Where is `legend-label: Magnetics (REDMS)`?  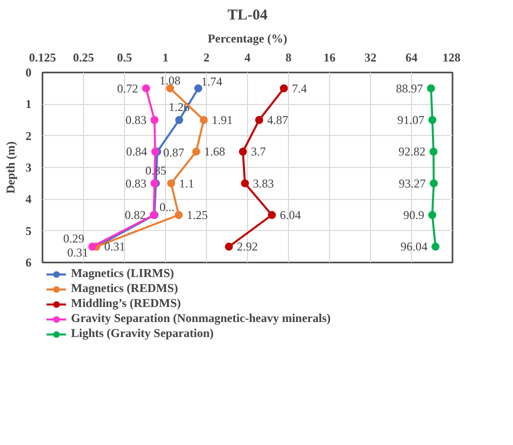
legend-label: Magnetics (REDMS) is located at coordinates (124, 288).